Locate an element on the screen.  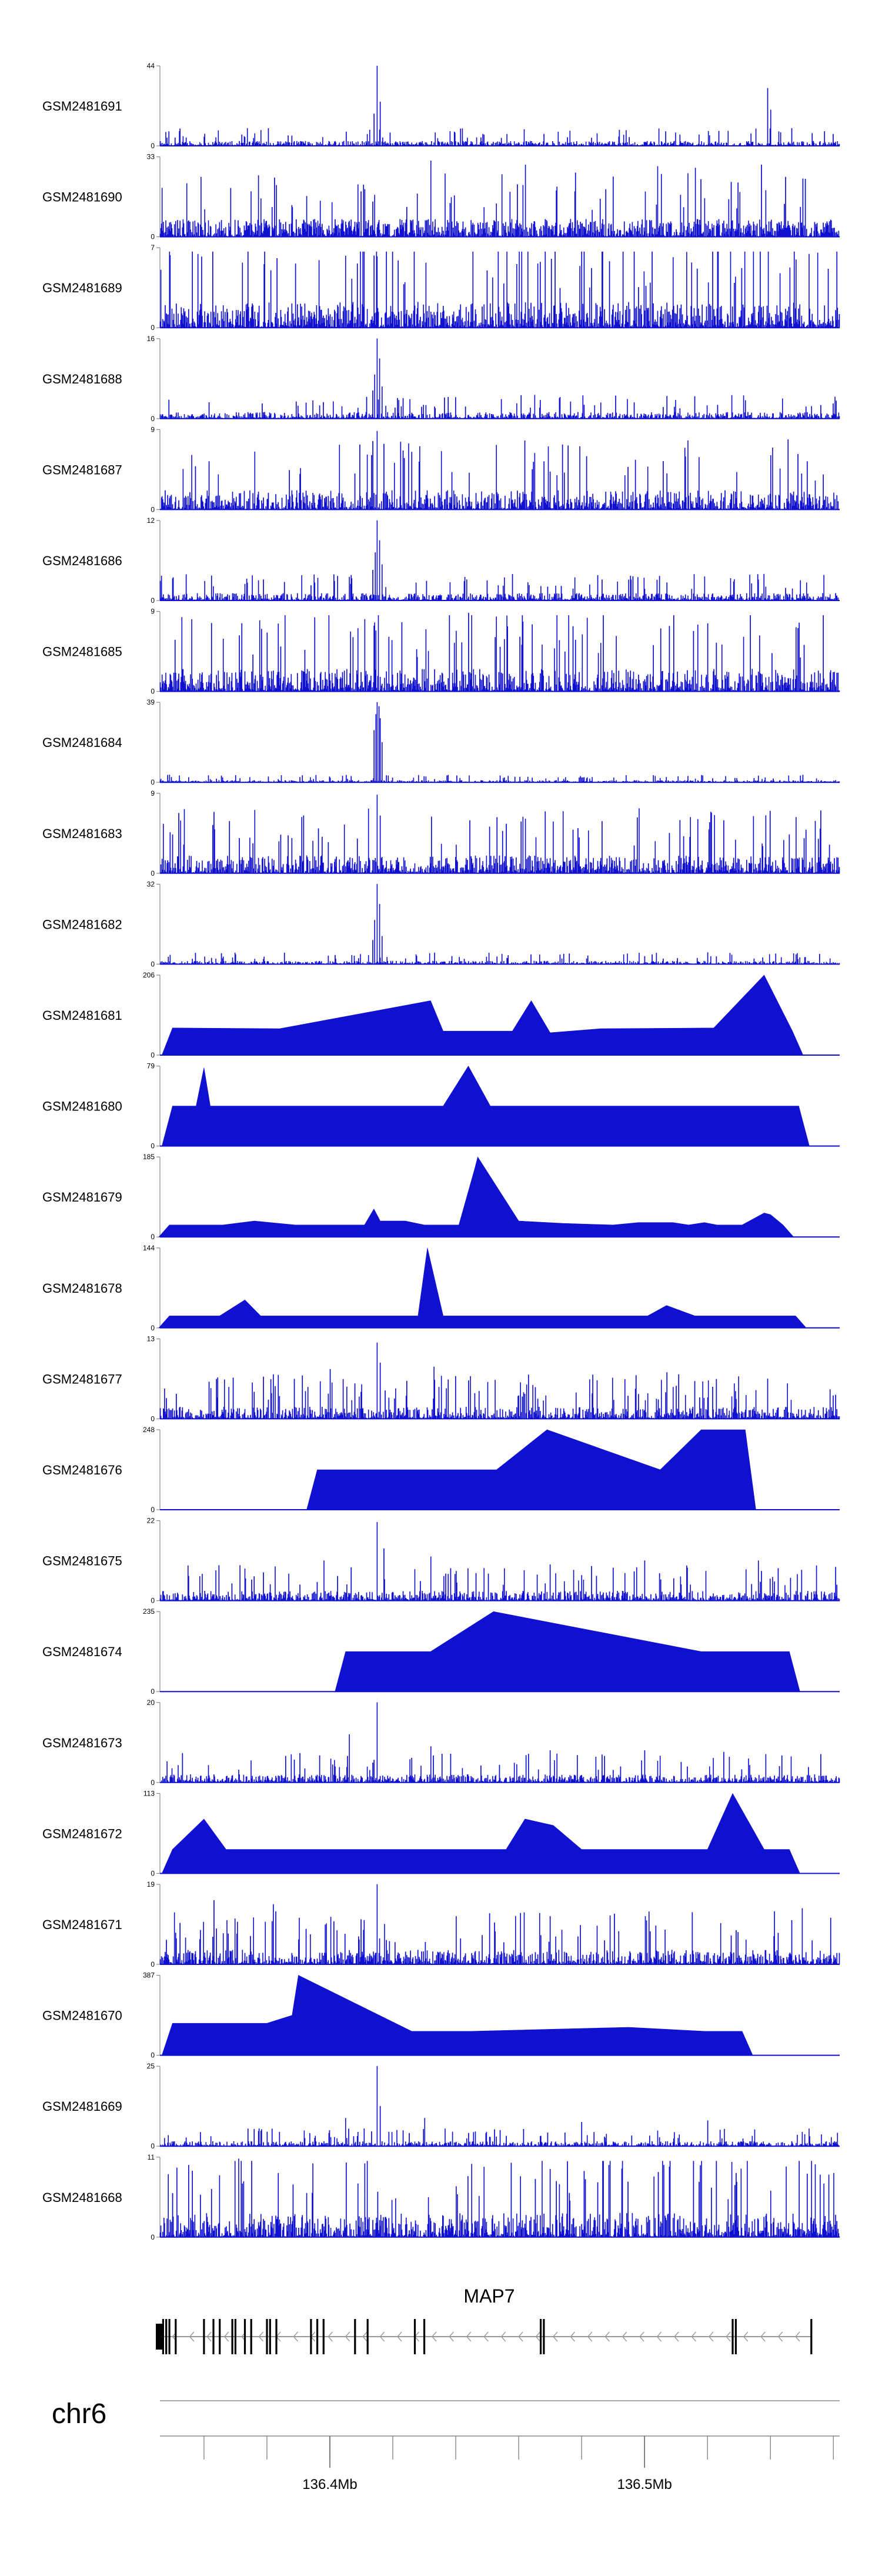
track-GSM2481683: GSM2481683 9 0 is located at coordinates (441, 833).